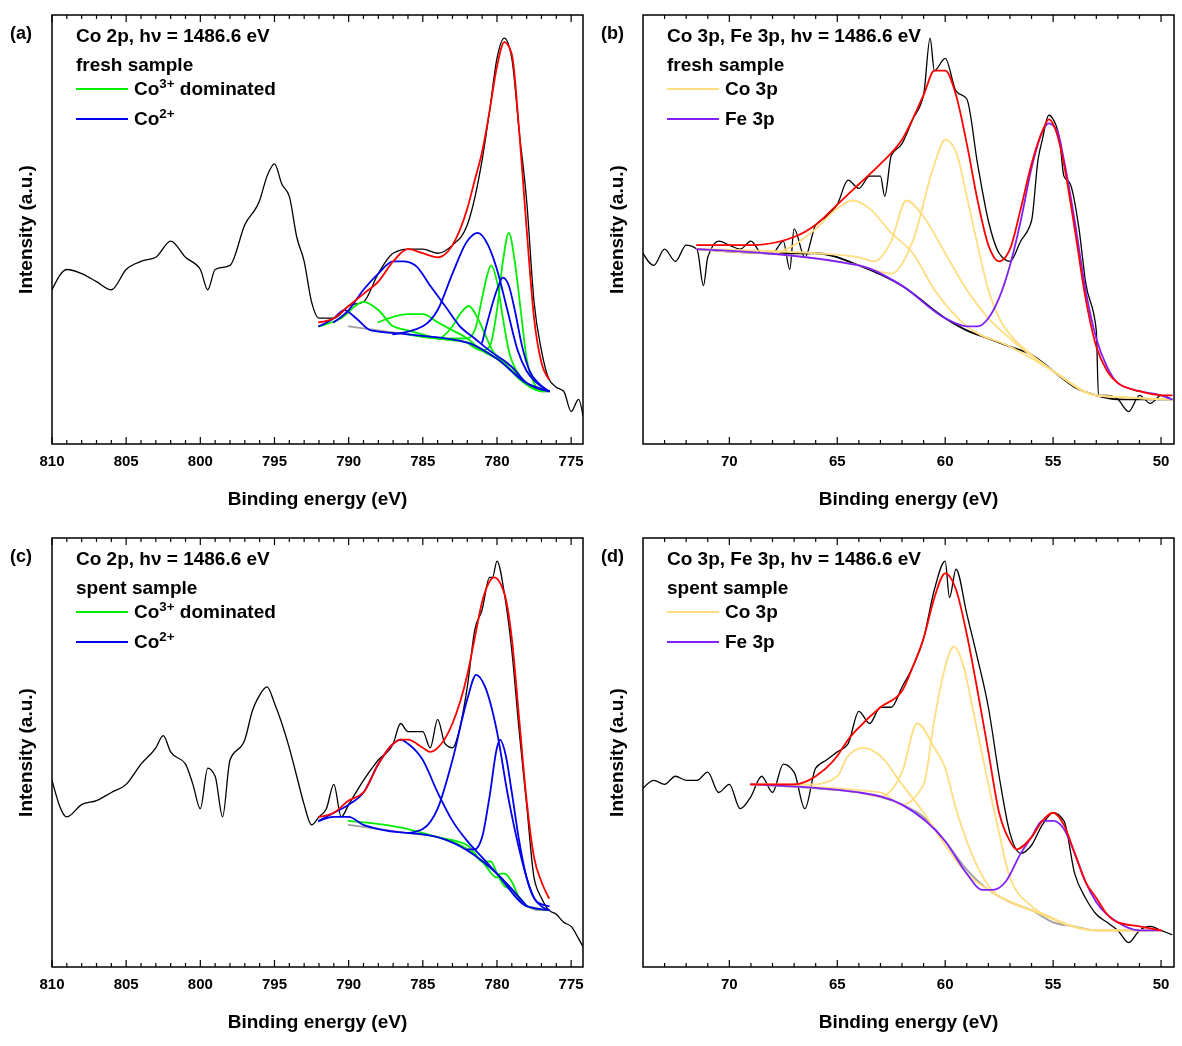 This screenshot has height=1046, width=1182. Describe the element at coordinates (612, 556) in the screenshot. I see `text: (d)` at that location.